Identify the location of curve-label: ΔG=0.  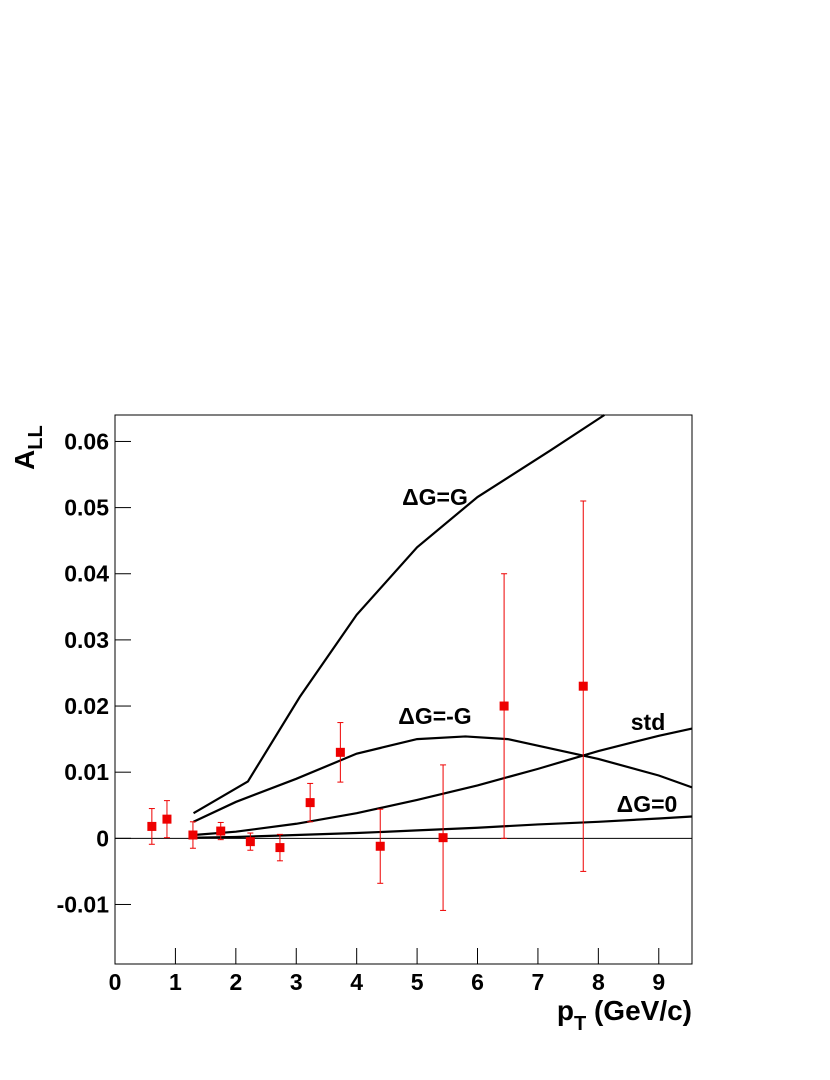
(647, 804).